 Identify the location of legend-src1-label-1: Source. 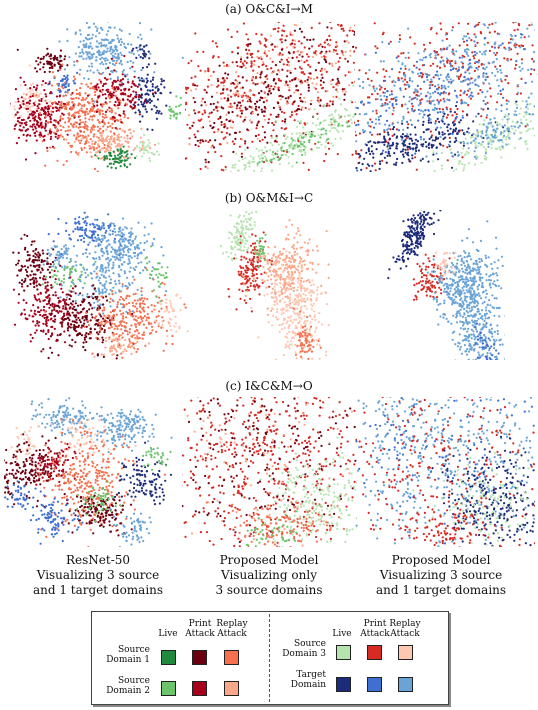
(133, 650).